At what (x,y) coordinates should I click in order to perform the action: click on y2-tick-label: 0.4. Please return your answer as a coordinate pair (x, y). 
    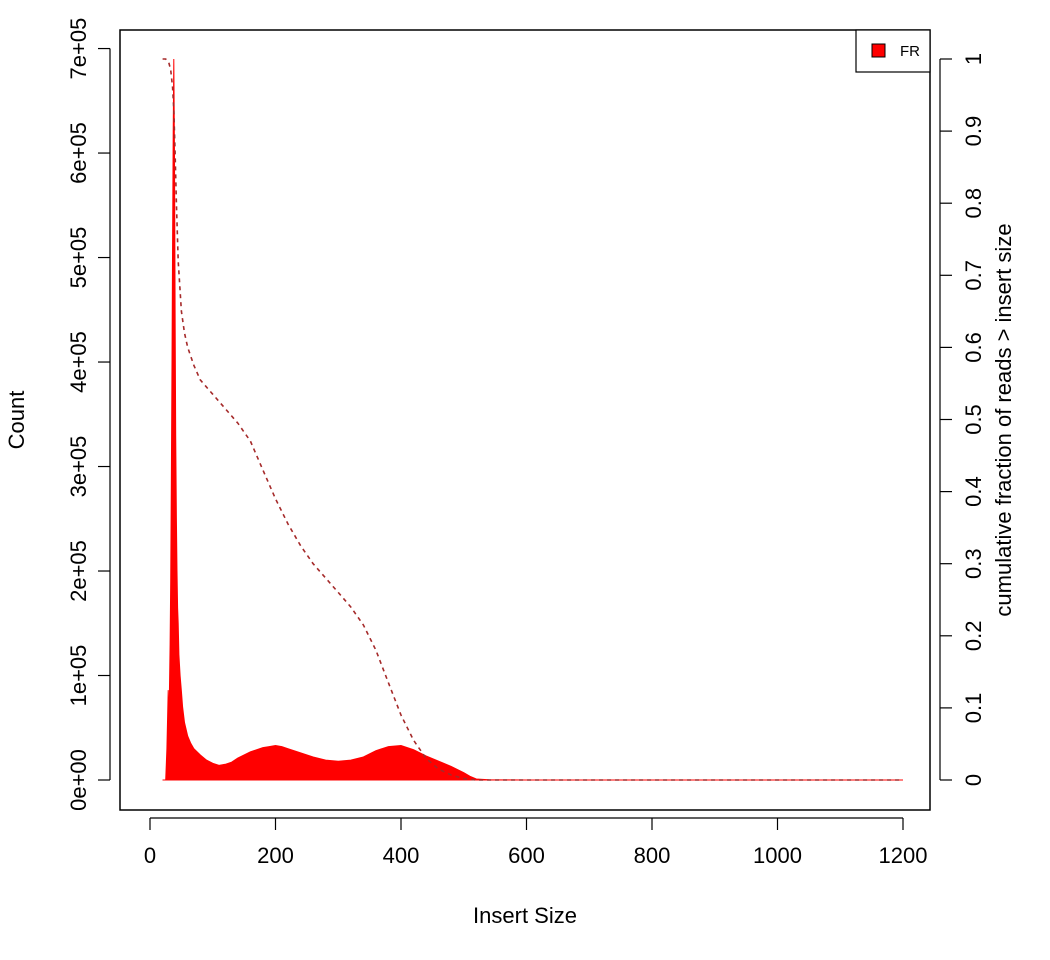
    Looking at the image, I should click on (973, 491).